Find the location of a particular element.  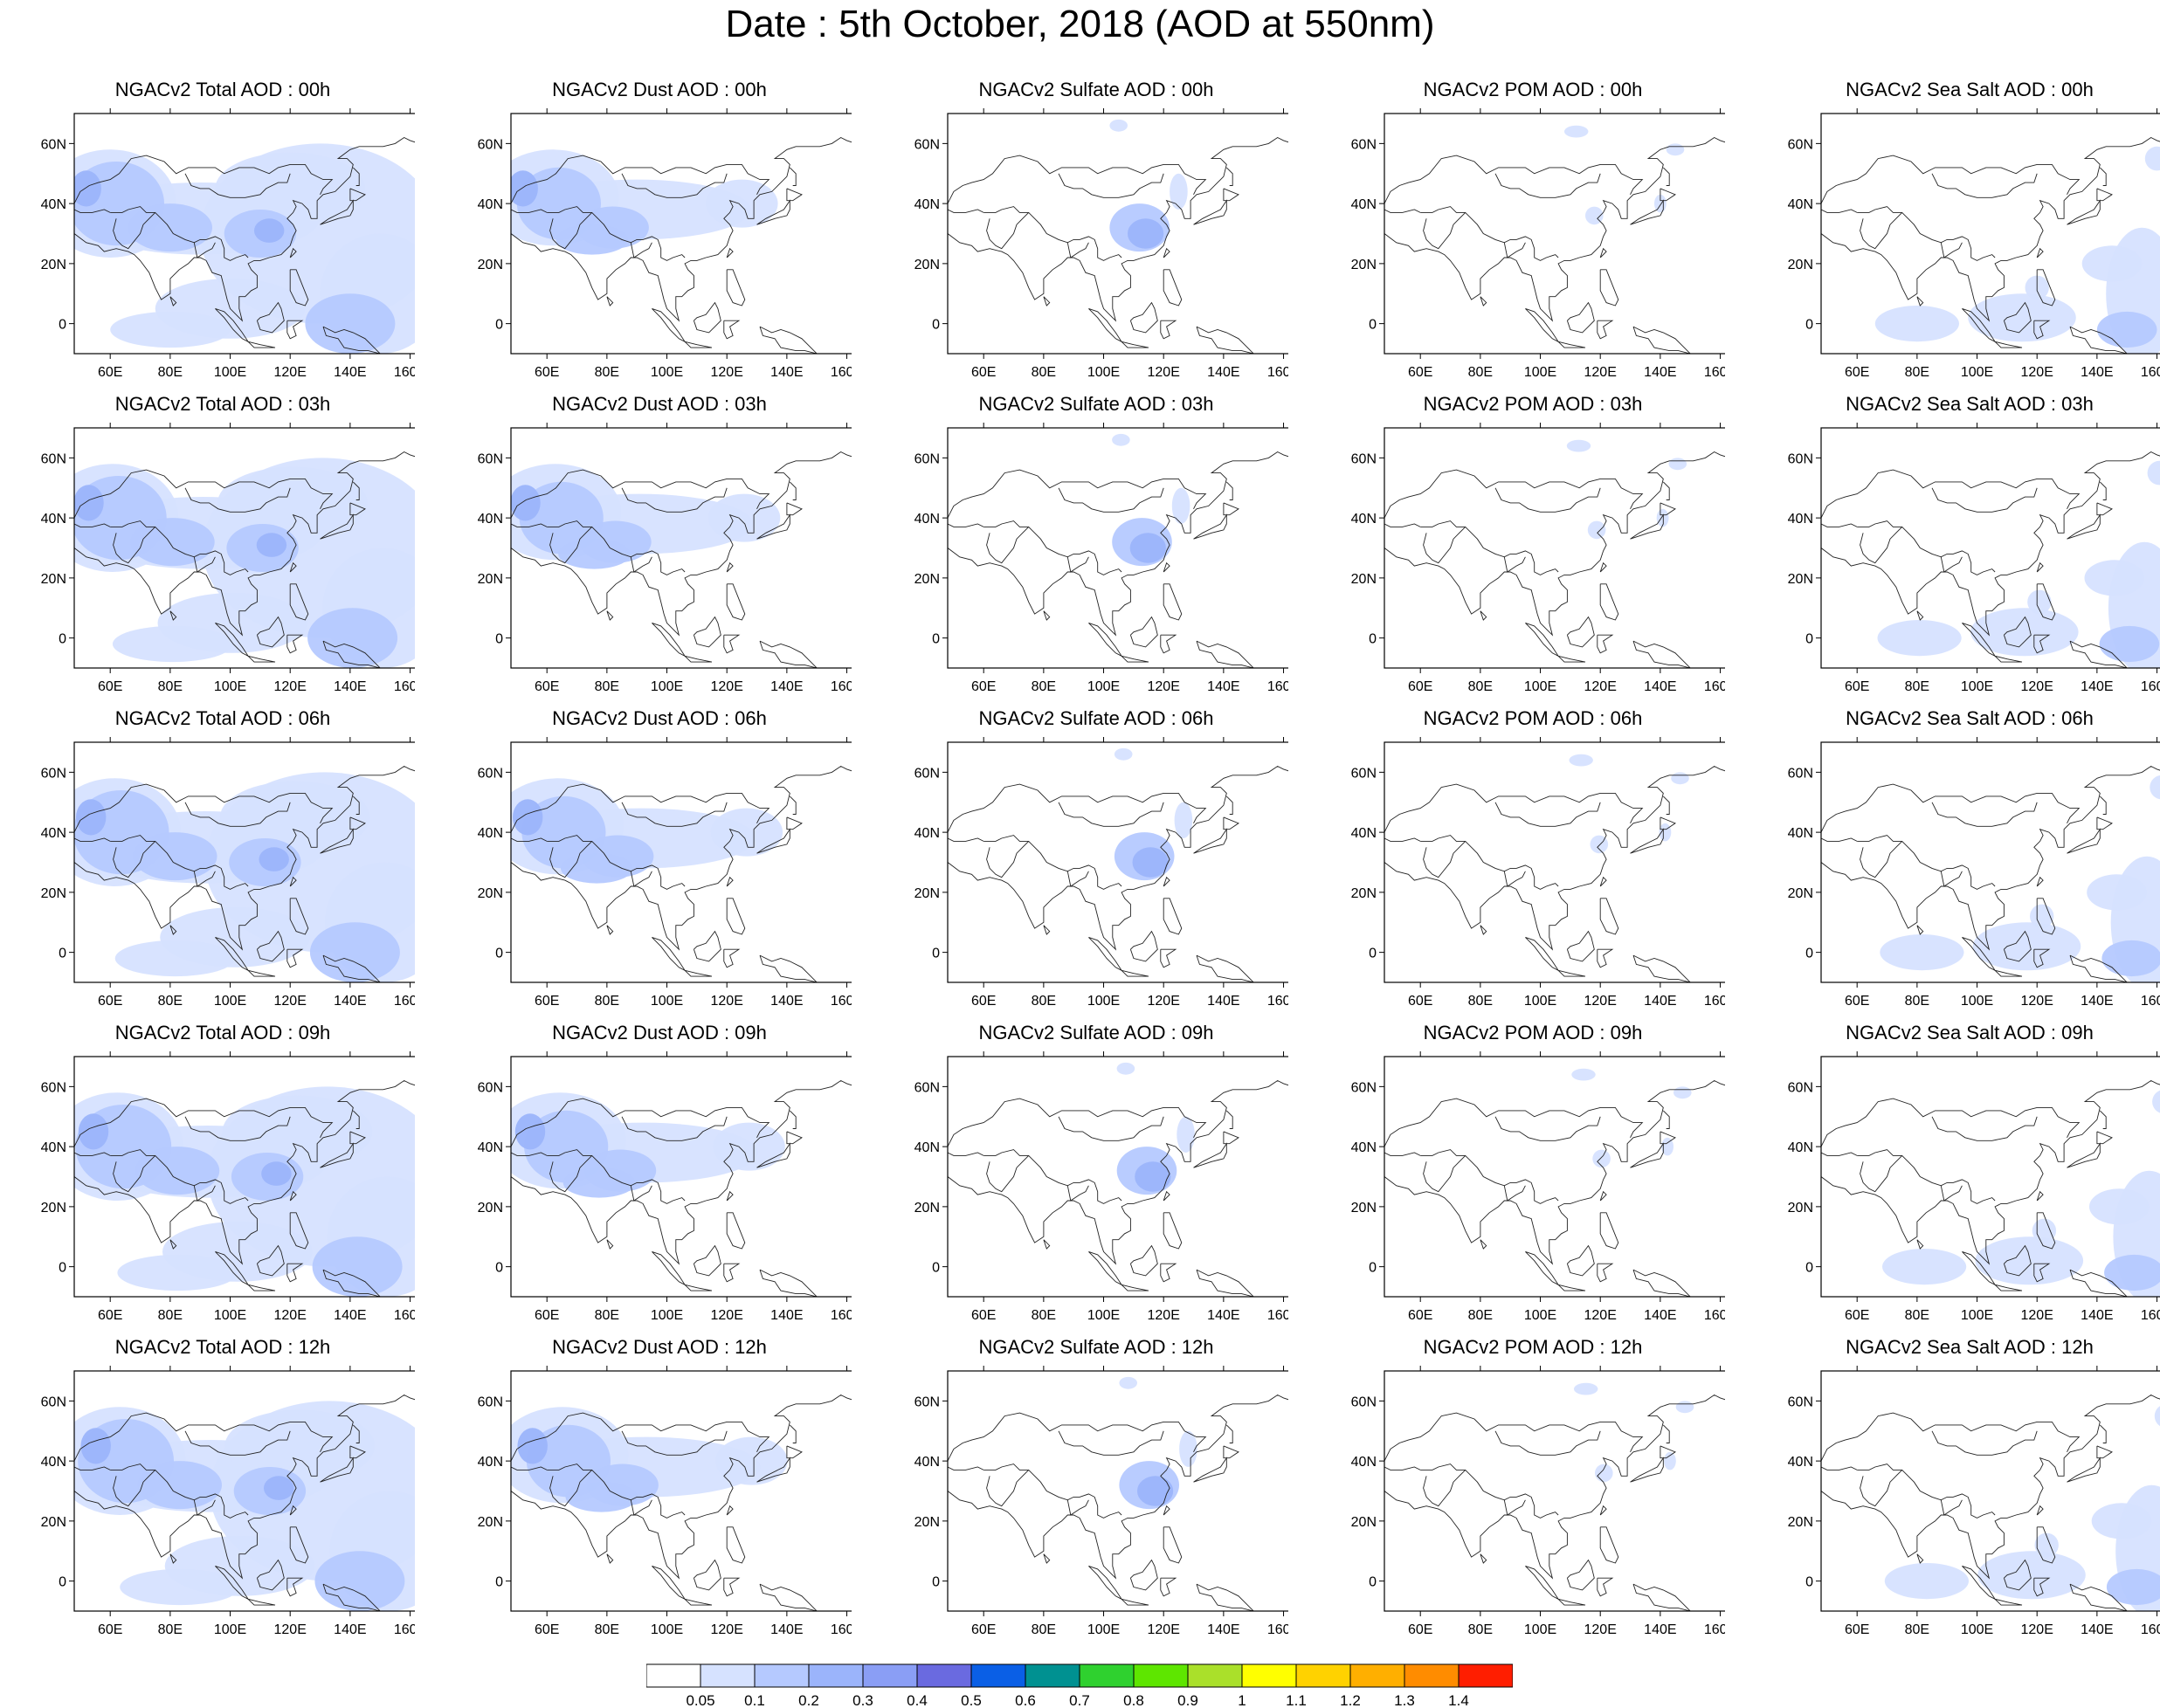

lon-tick-label: 140E is located at coordinates (1660, 1629).